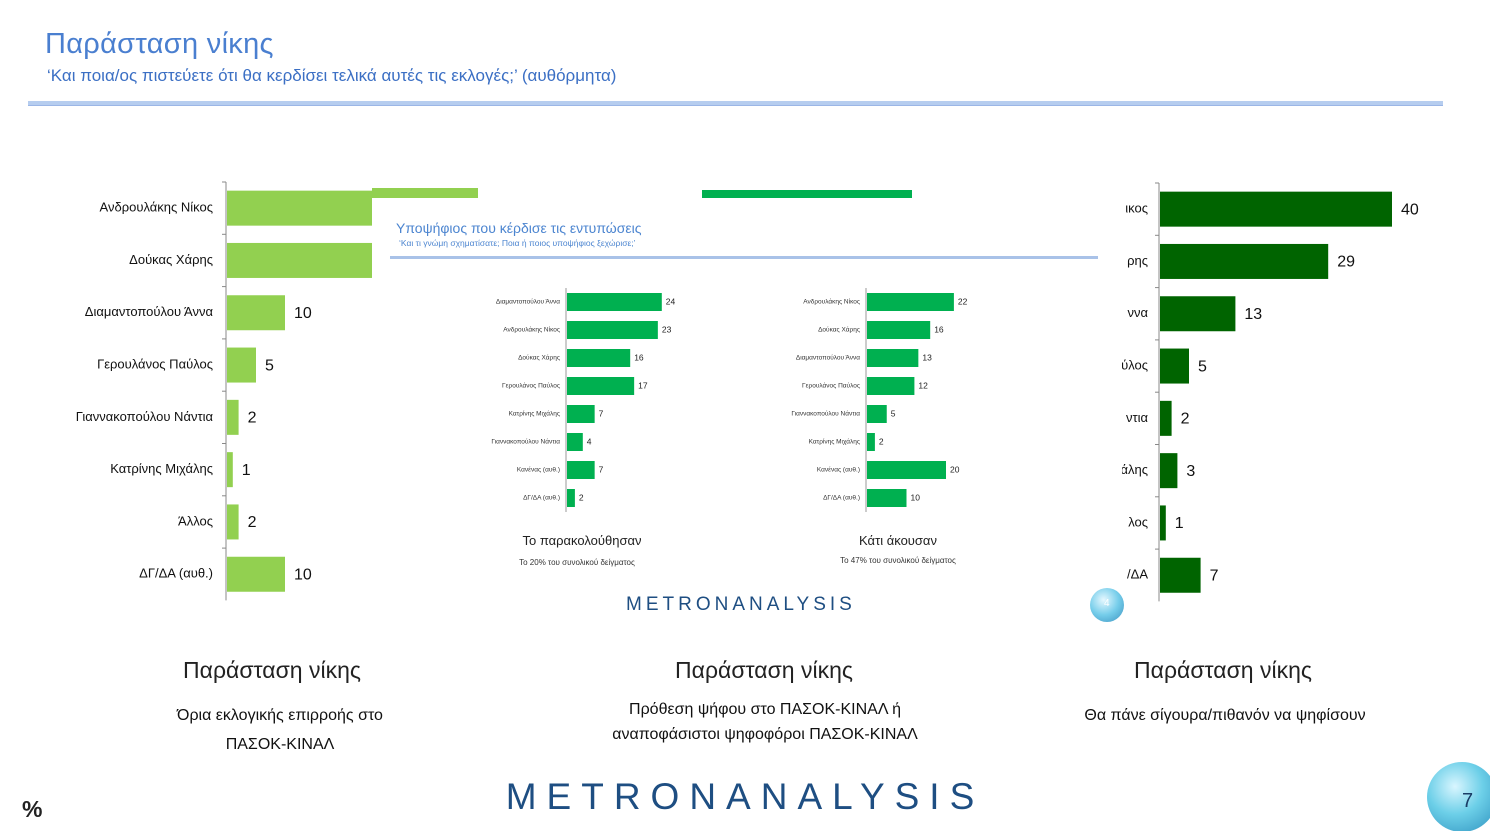 The image size is (1490, 831). I want to click on panel-title-middle: Παράσταση νίκης, so click(764, 670).